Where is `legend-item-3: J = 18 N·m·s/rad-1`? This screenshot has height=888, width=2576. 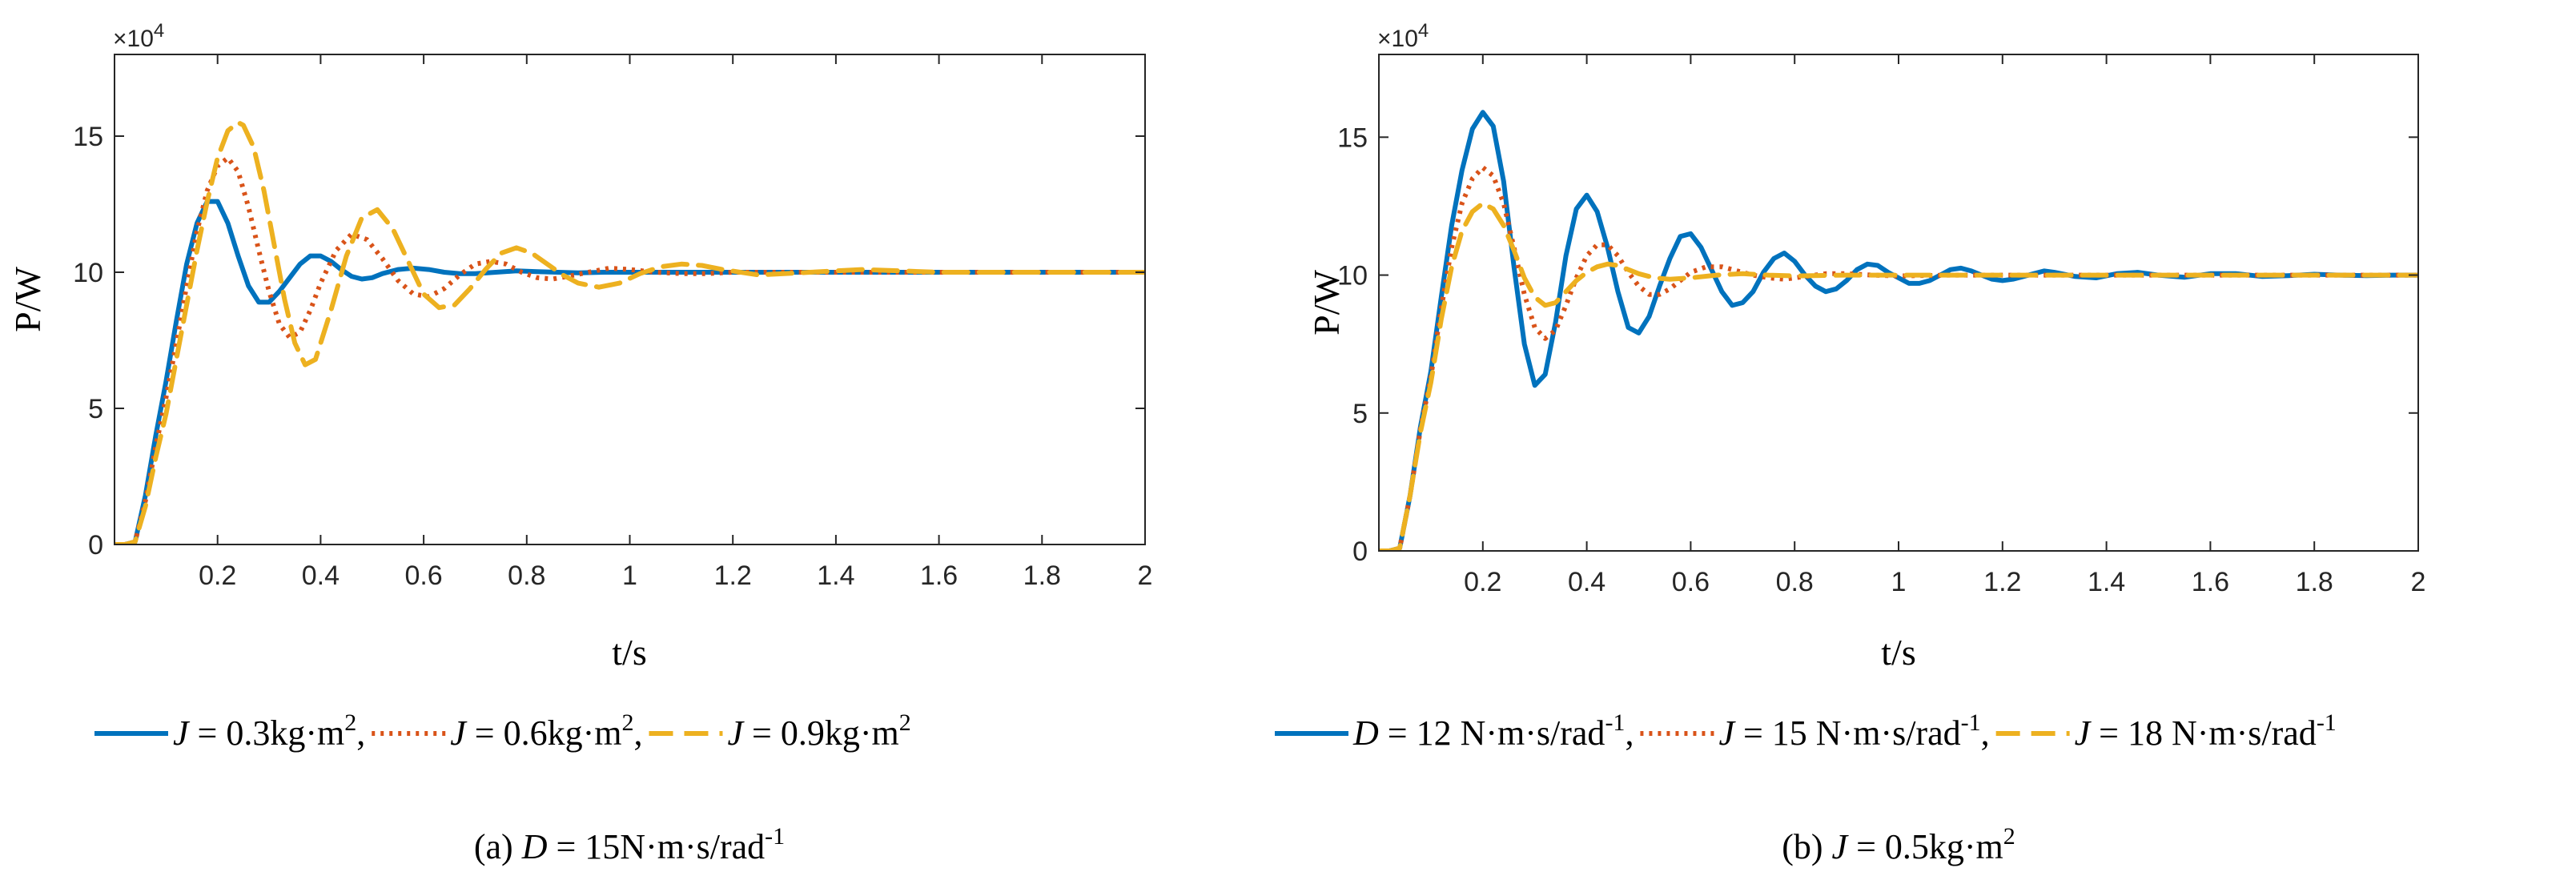
legend-item-3: J = 18 N·m·s/rad-1 is located at coordinates (2166, 731).